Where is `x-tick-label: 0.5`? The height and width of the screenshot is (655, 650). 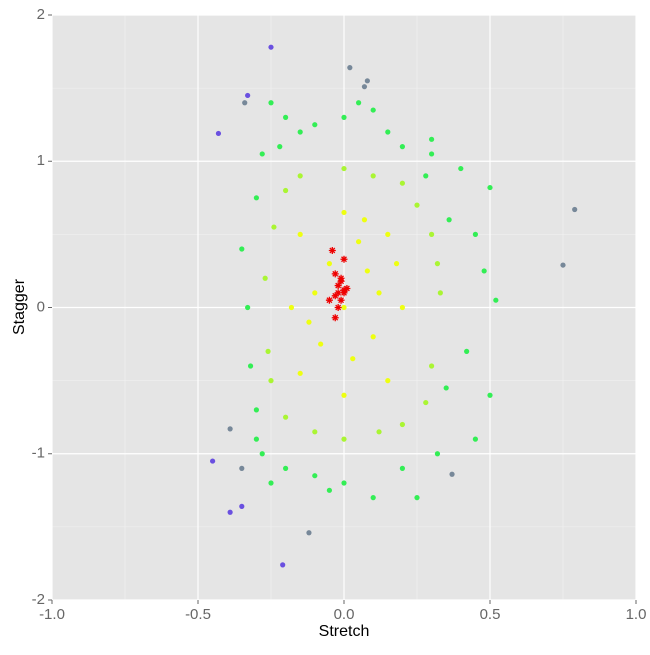 x-tick-label: 0.5 is located at coordinates (490, 614).